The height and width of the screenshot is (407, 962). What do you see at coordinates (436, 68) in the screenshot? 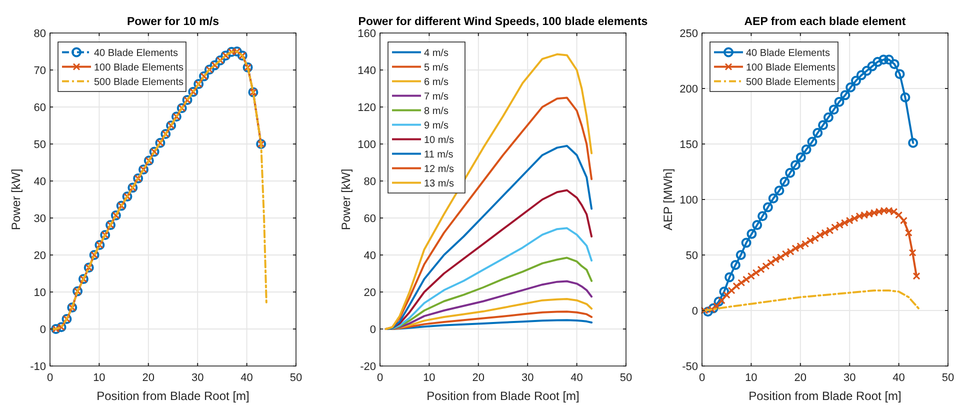
I see `legend-label: 5 m/s` at bounding box center [436, 68].